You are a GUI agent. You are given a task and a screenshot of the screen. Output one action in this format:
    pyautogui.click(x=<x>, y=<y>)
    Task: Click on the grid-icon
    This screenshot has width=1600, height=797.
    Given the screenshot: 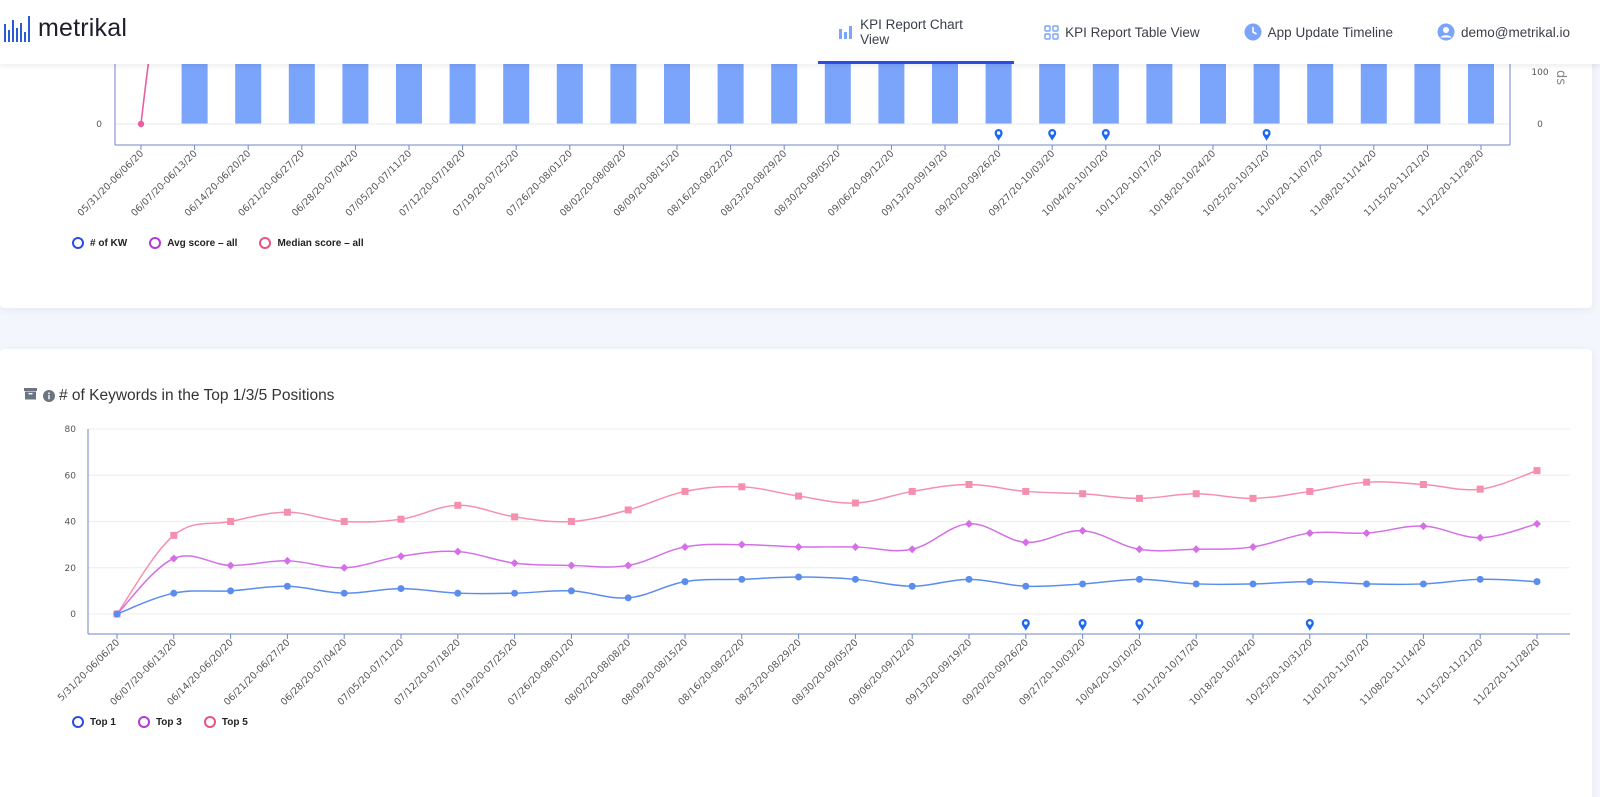 What is the action you would take?
    pyautogui.click(x=1051, y=32)
    